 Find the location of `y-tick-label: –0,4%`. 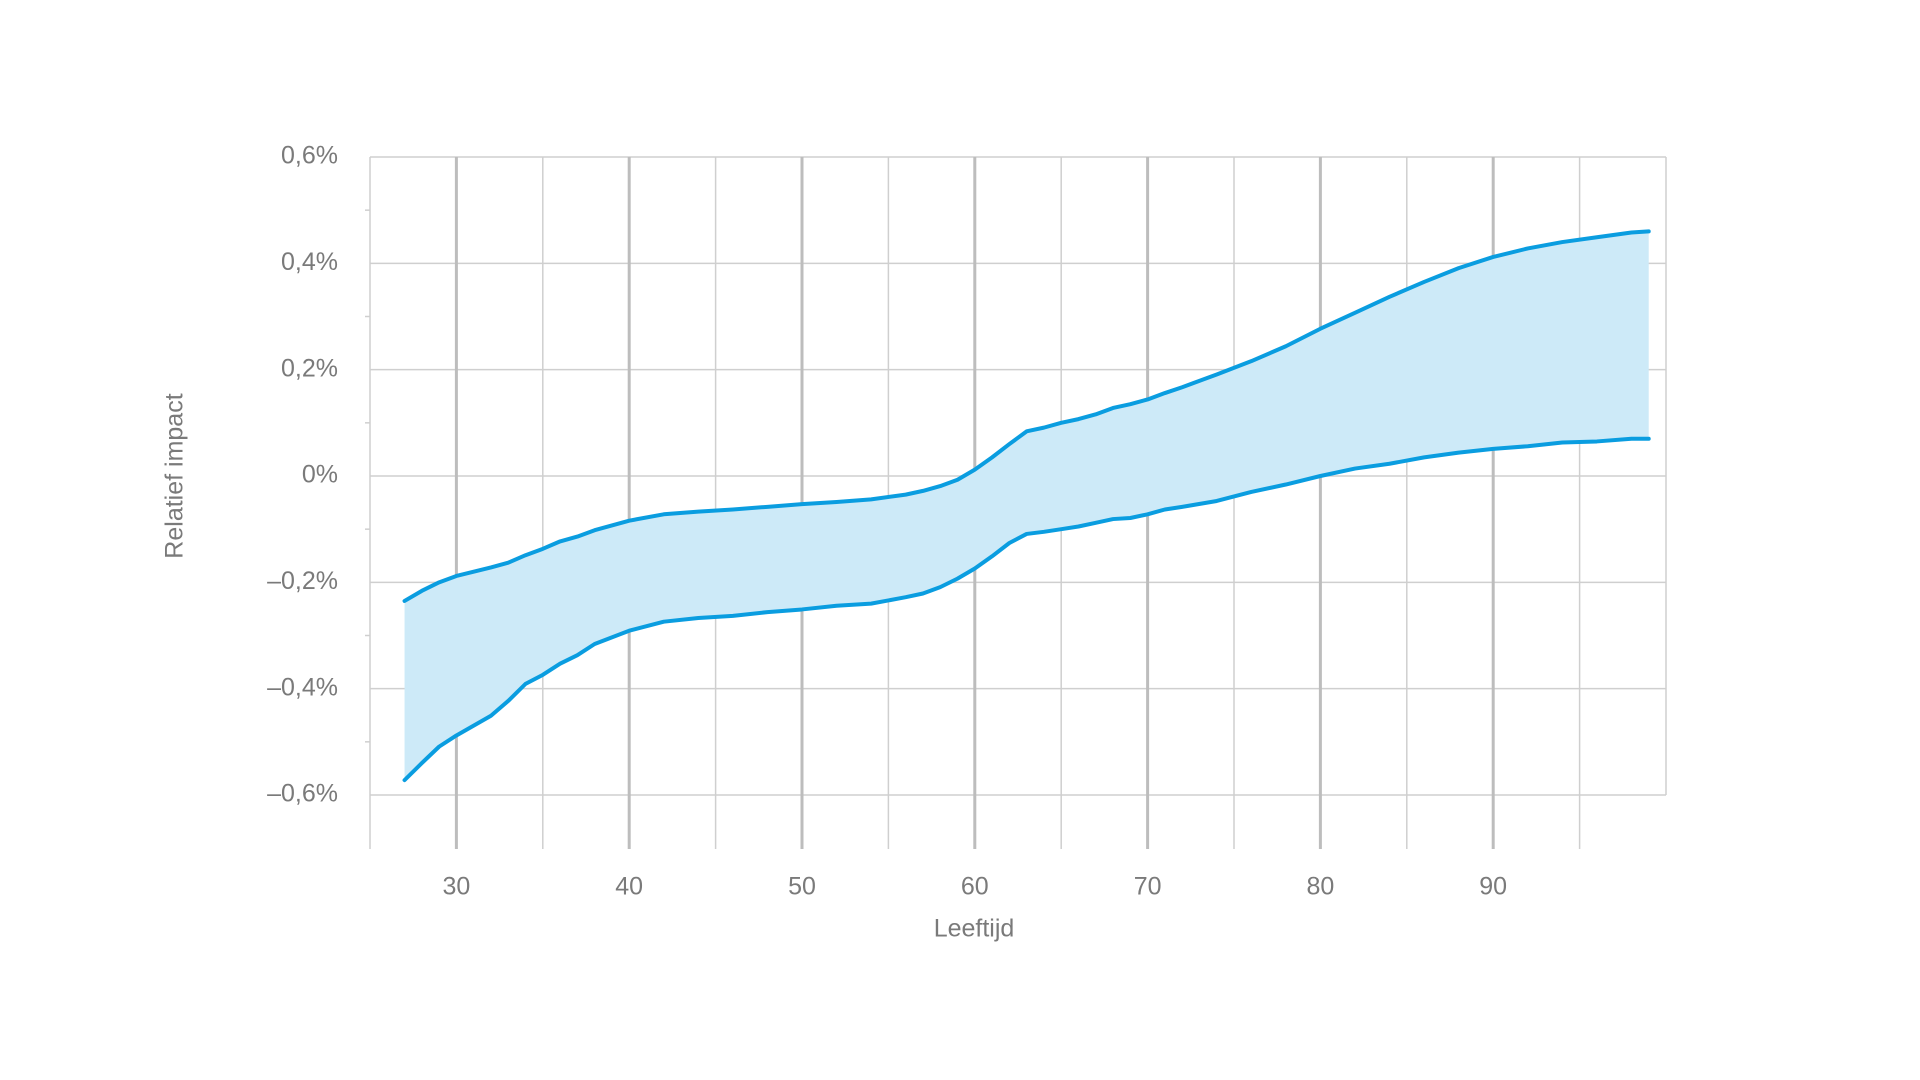

y-tick-label: –0,4% is located at coordinates (302, 687).